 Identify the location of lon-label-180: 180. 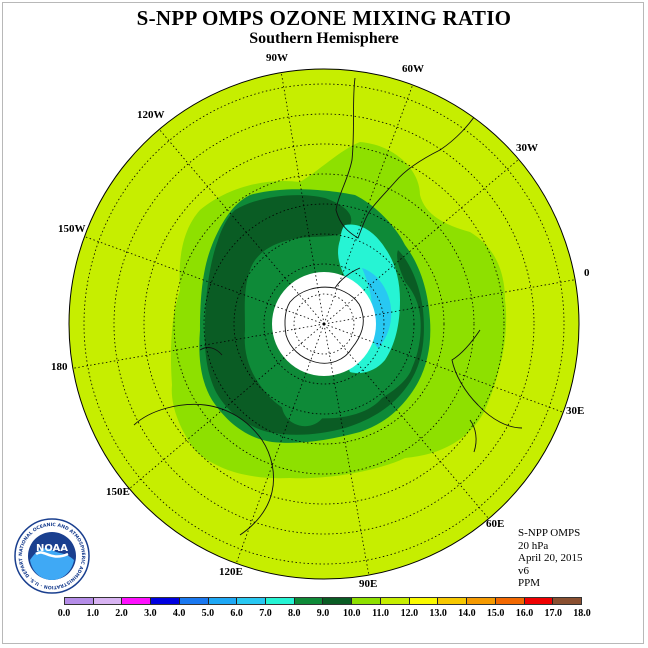
(59, 367).